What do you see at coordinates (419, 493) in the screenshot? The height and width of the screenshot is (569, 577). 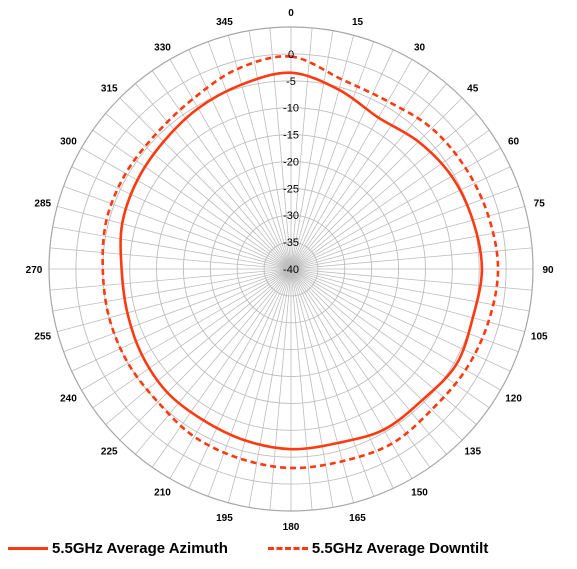 I see `angle-tick-label: 150` at bounding box center [419, 493].